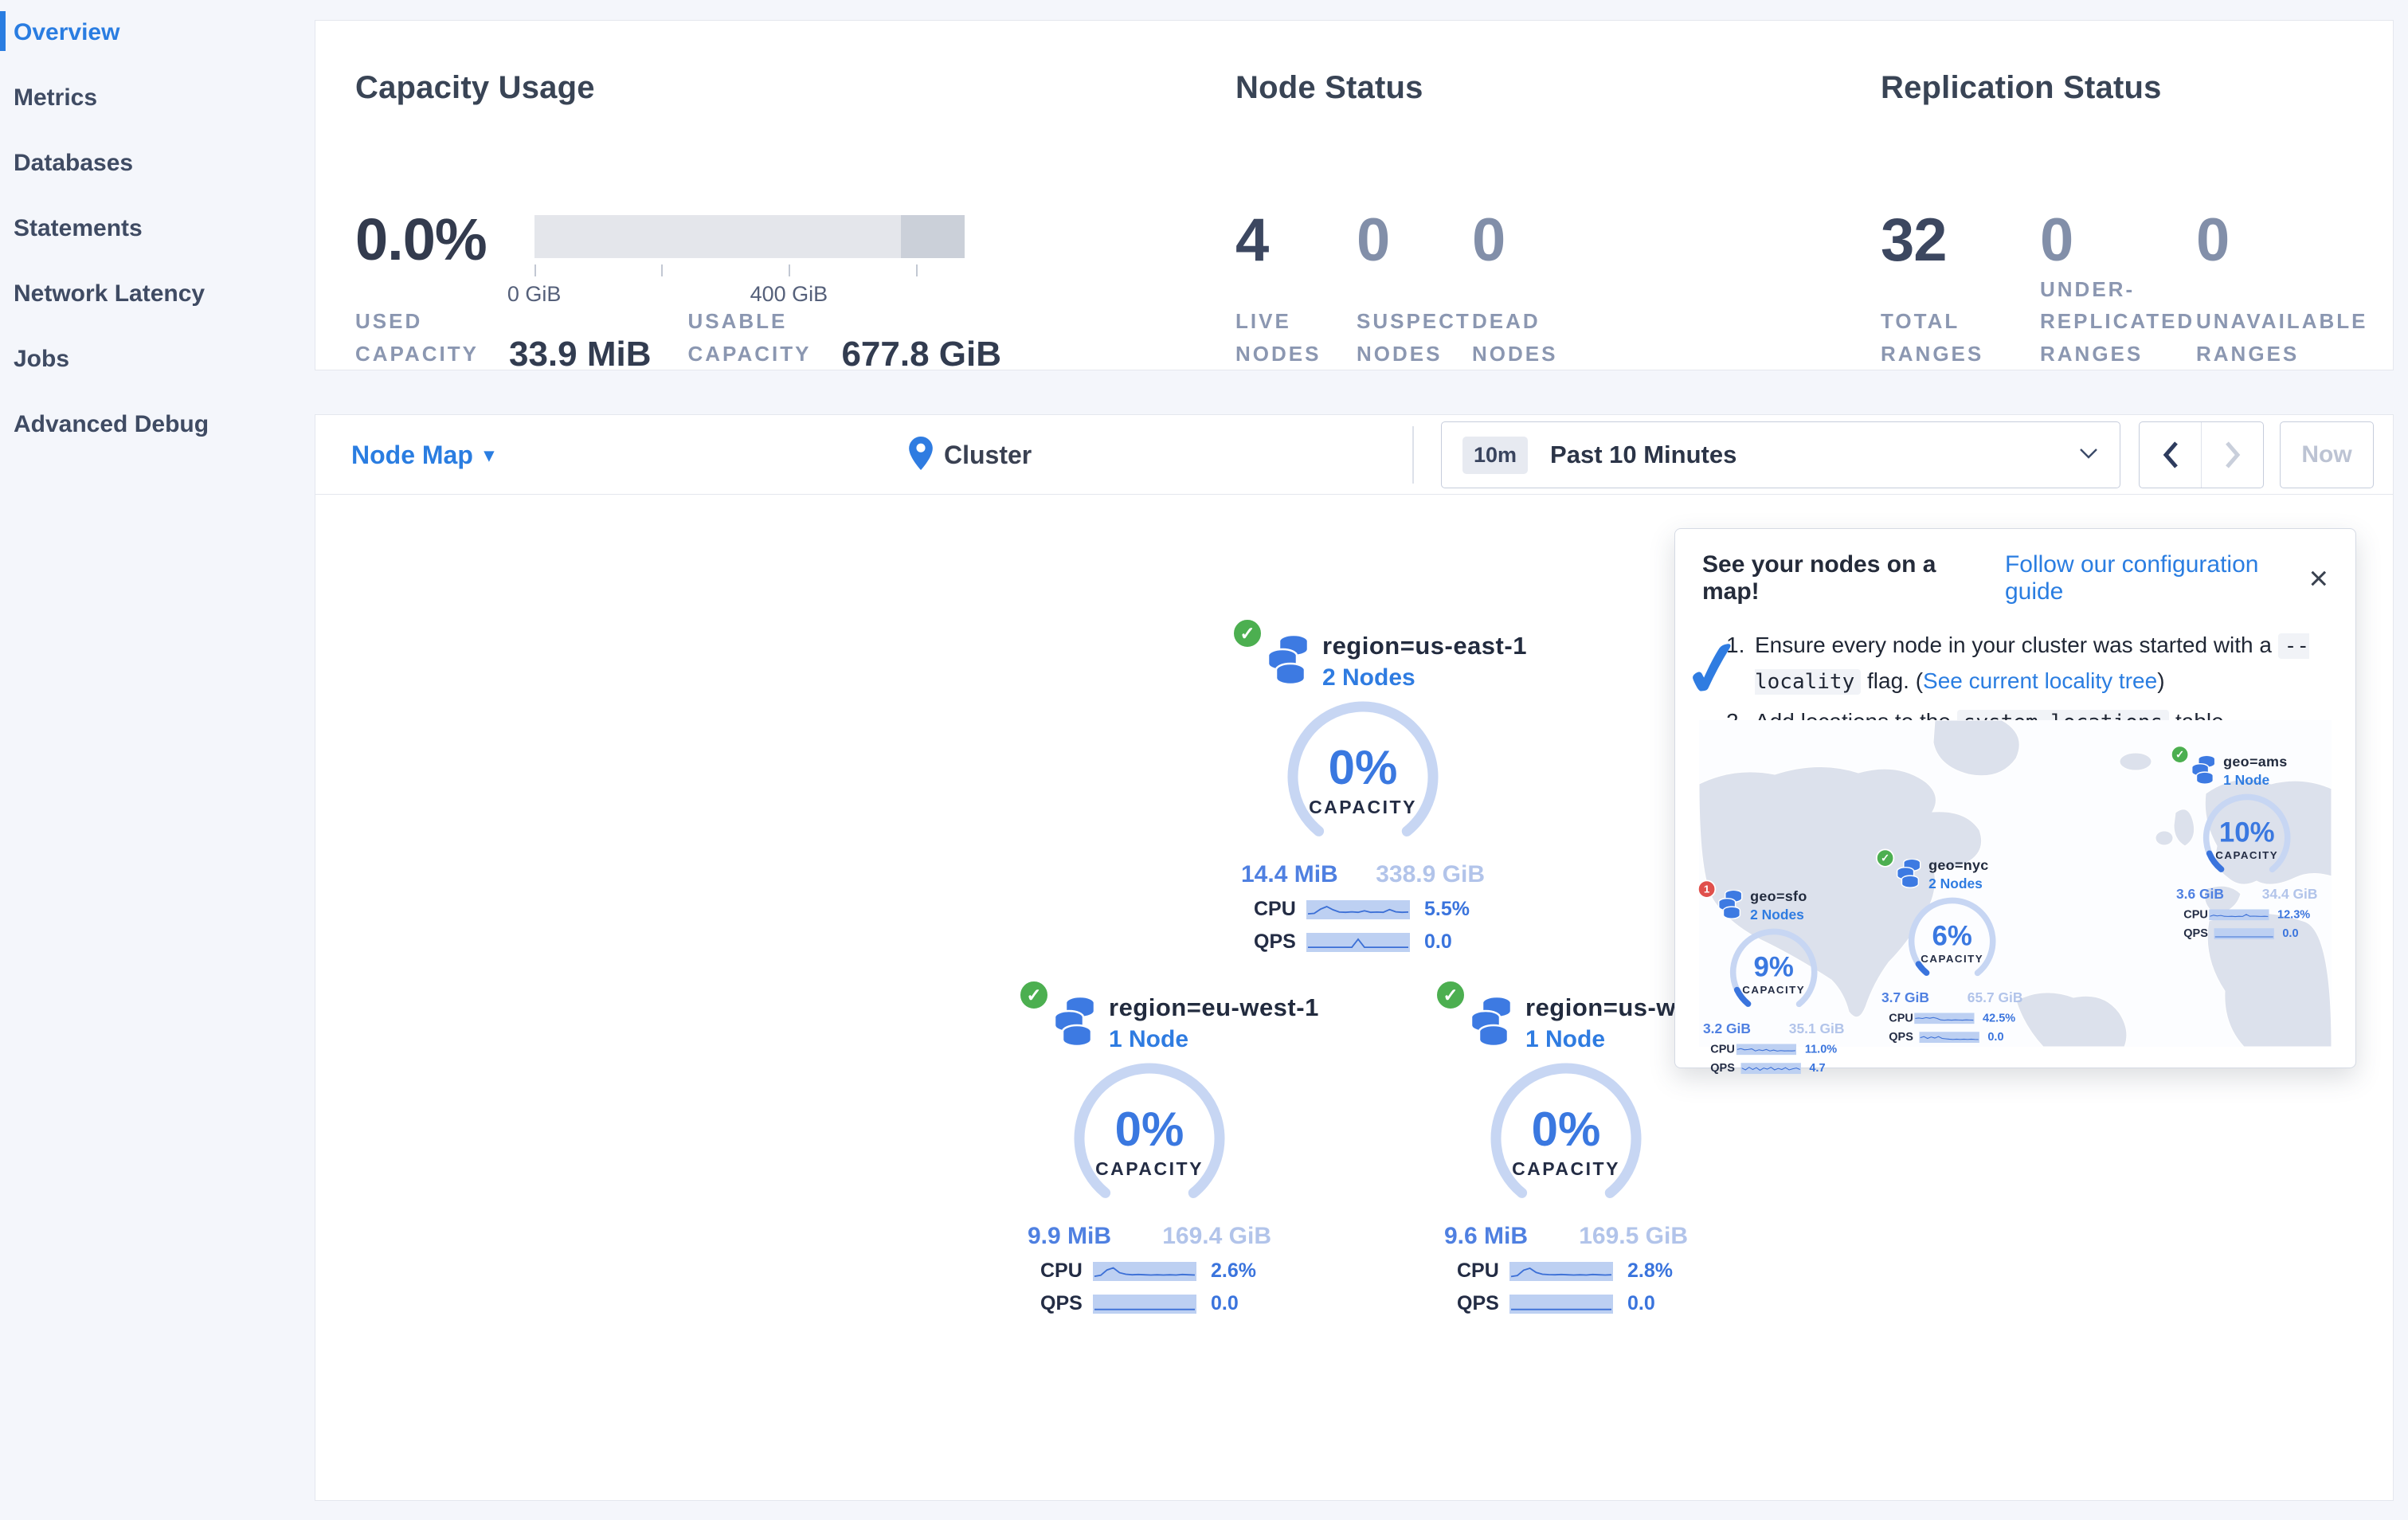 The height and width of the screenshot is (1520, 2408). What do you see at coordinates (2056, 240) in the screenshot?
I see `under-replicated-count: 0` at bounding box center [2056, 240].